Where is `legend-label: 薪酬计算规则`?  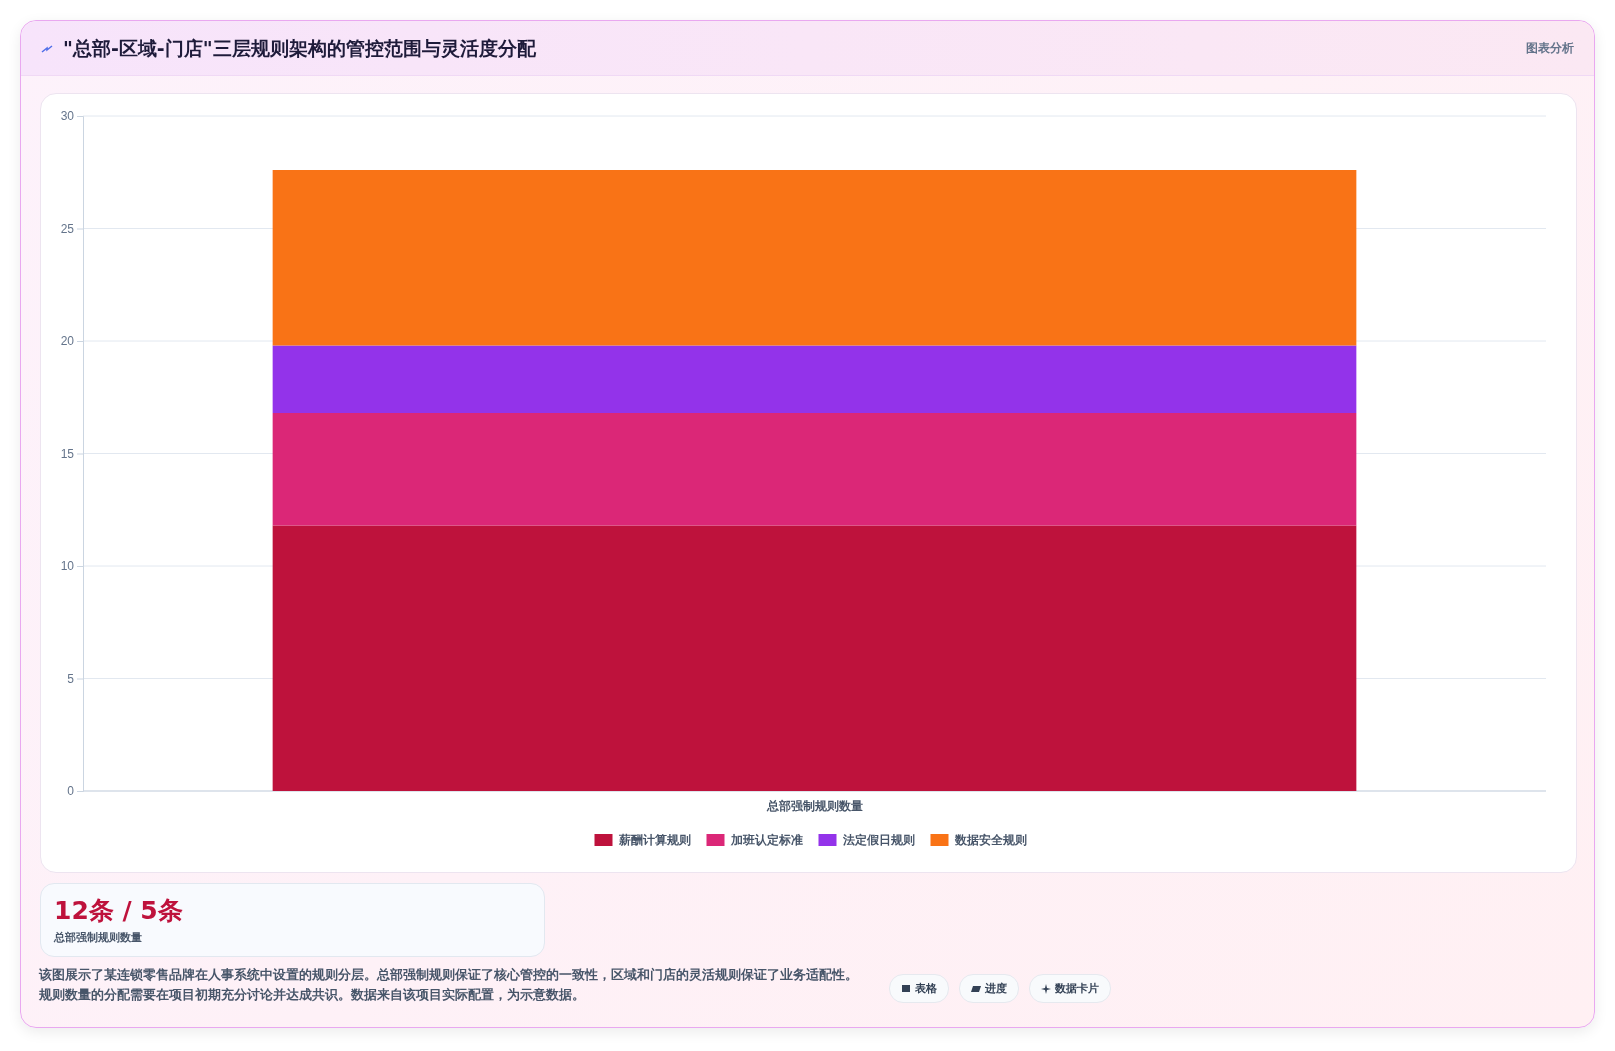
legend-label: 薪酬计算规则 is located at coordinates (654, 840).